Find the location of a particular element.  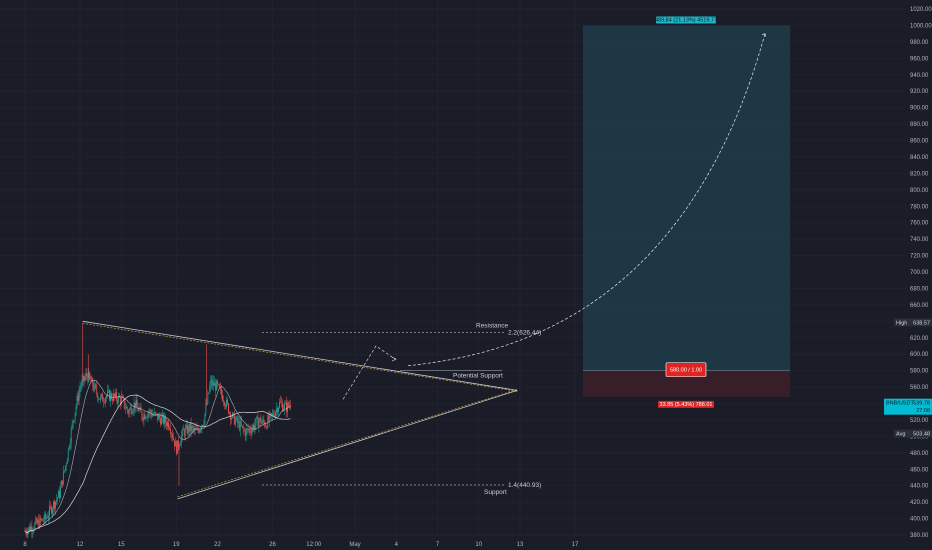

avg-tag-label: Avg is located at coordinates (900, 435).